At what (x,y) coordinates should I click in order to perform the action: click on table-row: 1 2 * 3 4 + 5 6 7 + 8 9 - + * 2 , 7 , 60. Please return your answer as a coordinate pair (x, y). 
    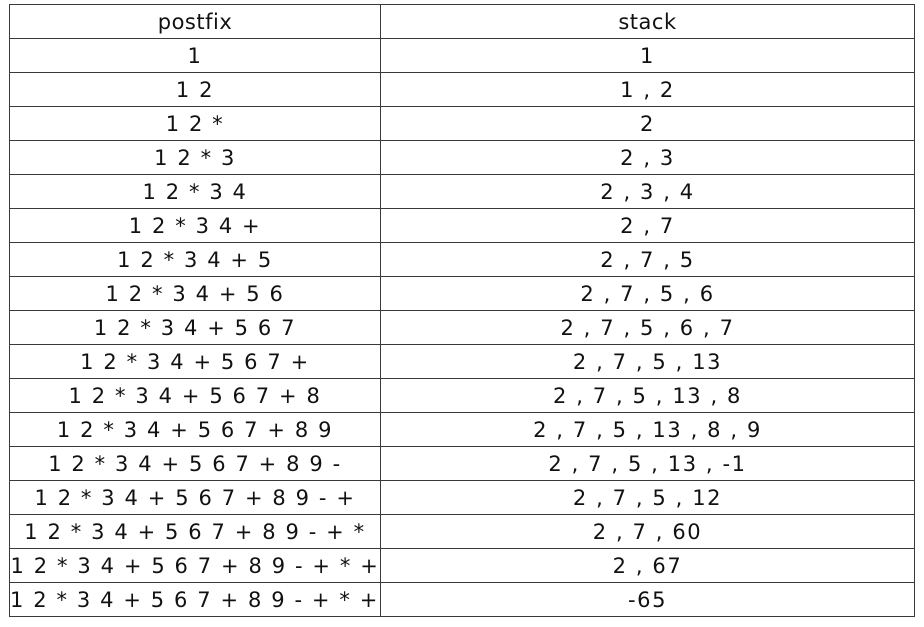
    Looking at the image, I should click on (462, 531).